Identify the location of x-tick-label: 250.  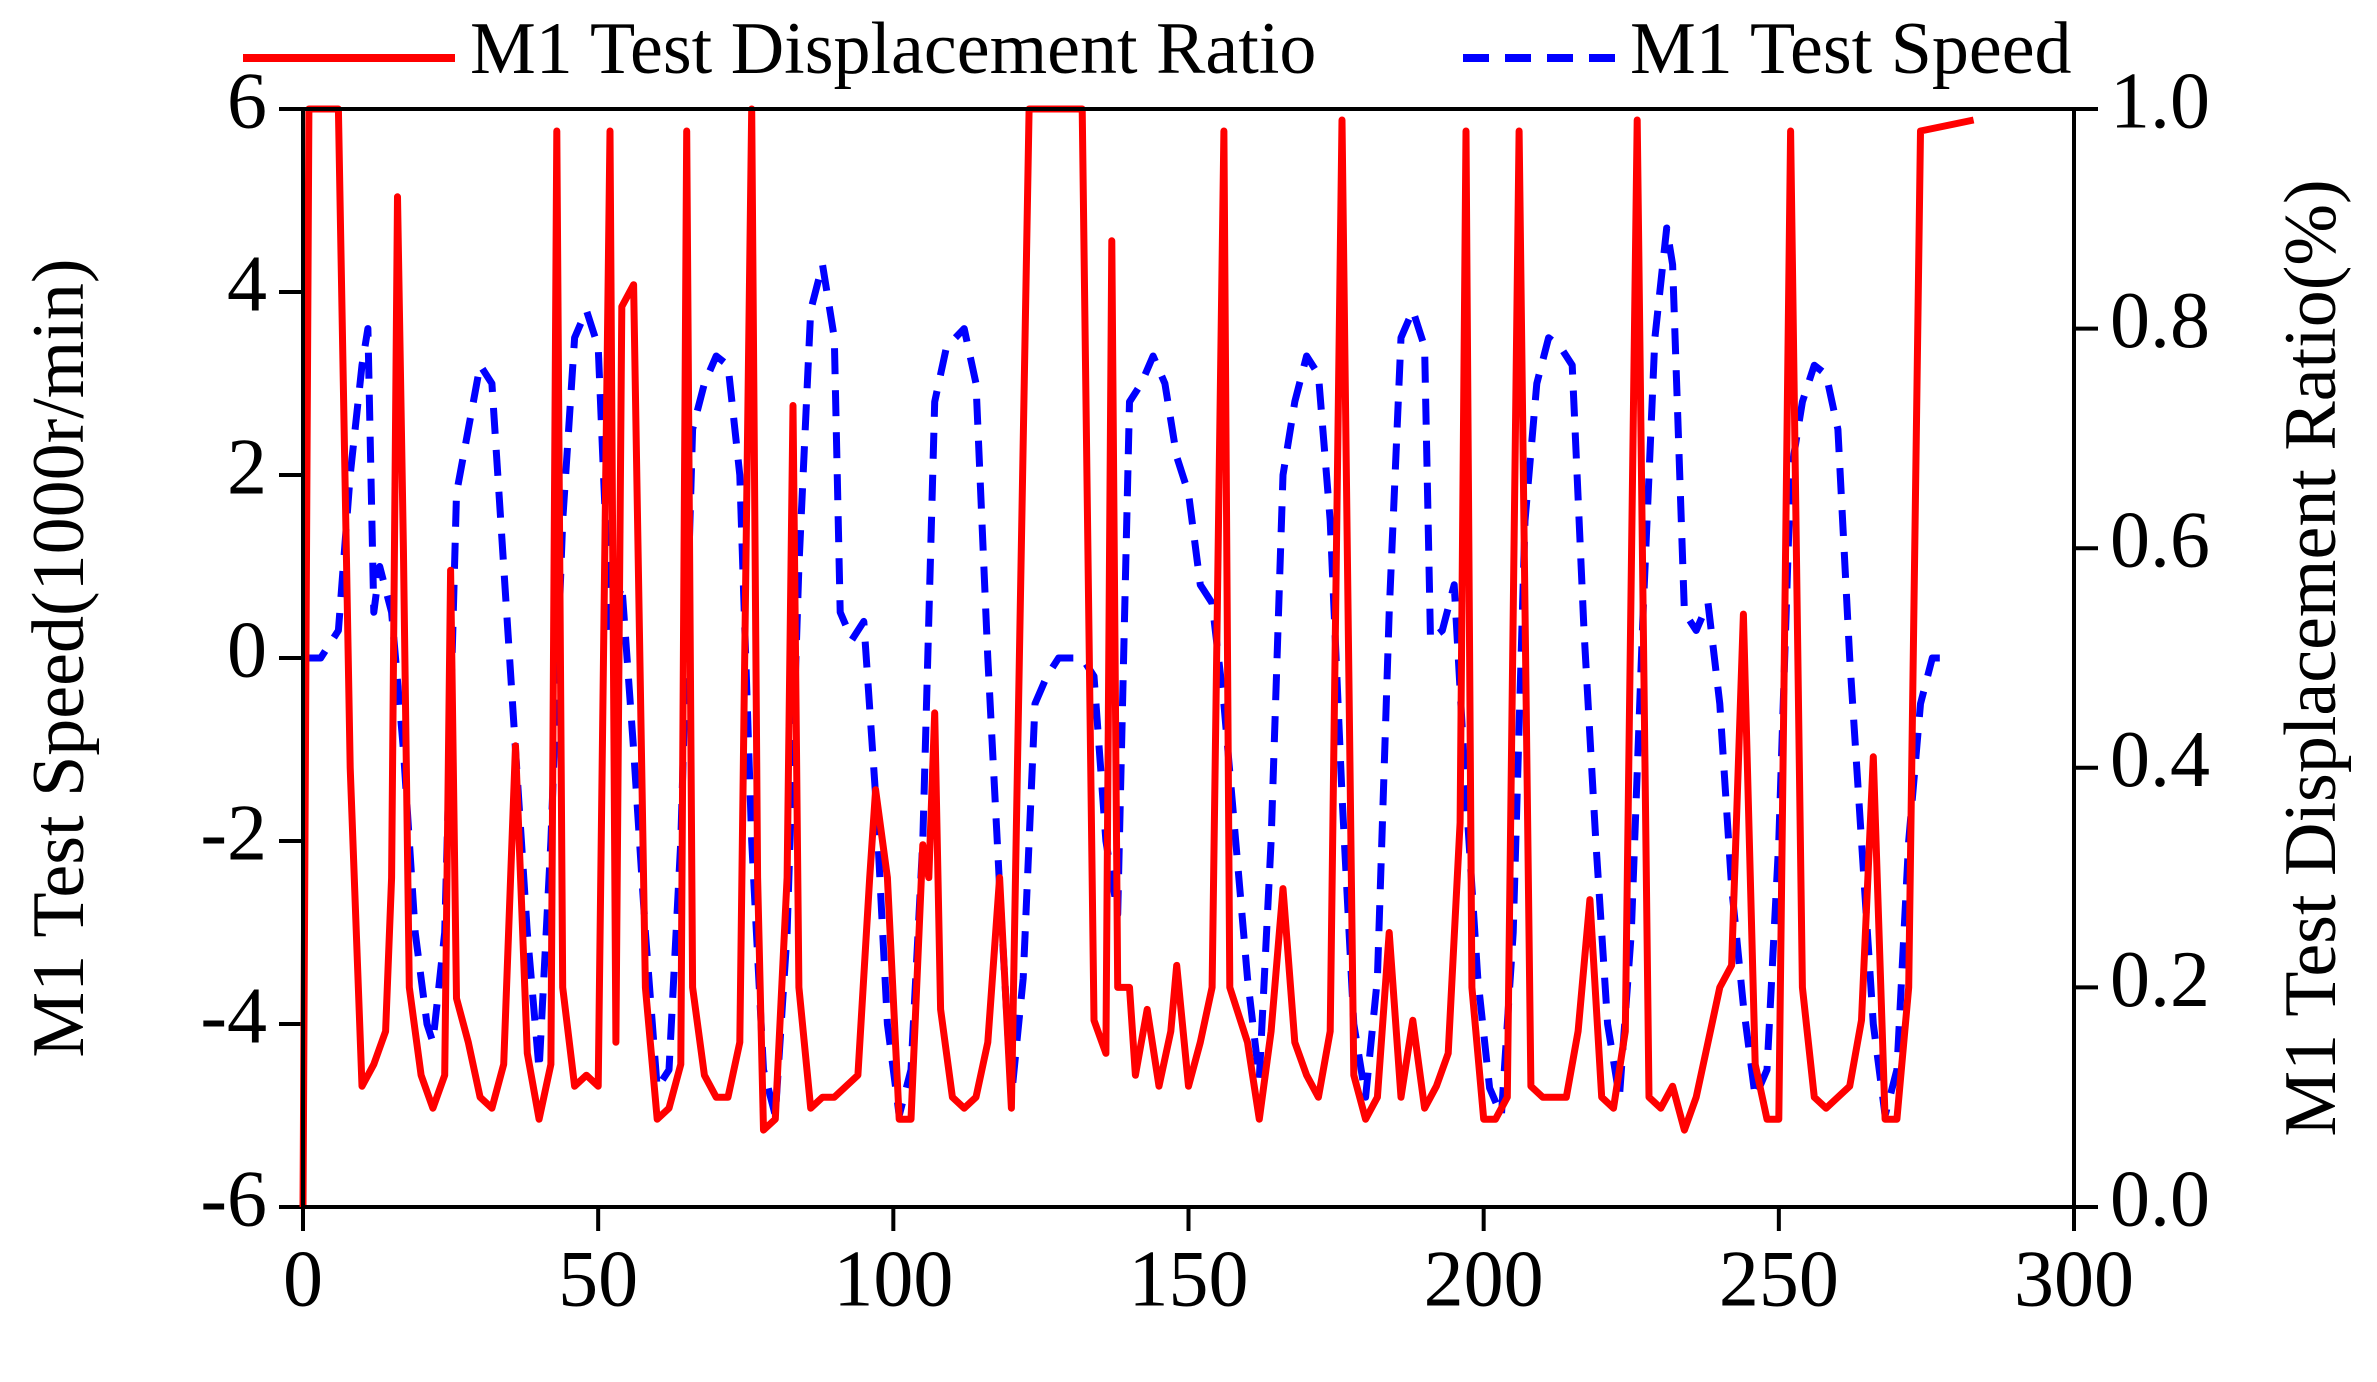
(1779, 1279).